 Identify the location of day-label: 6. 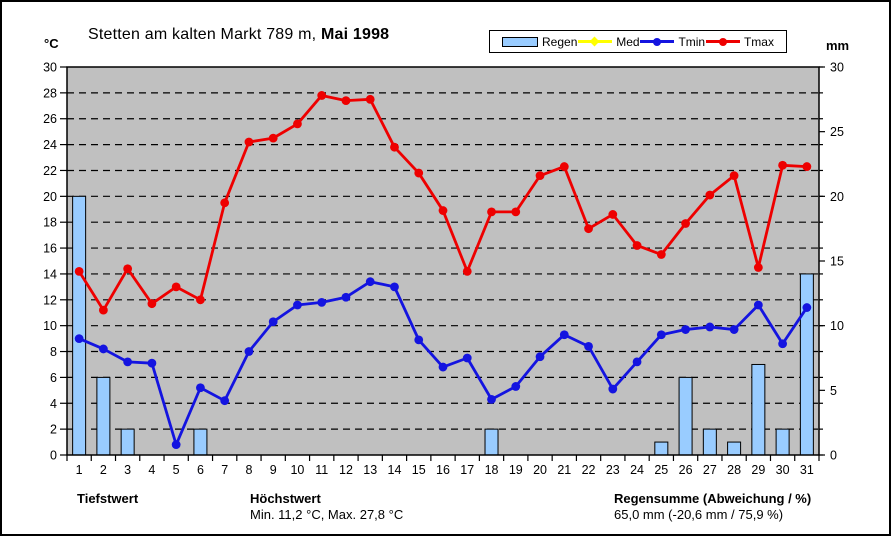
(200, 470).